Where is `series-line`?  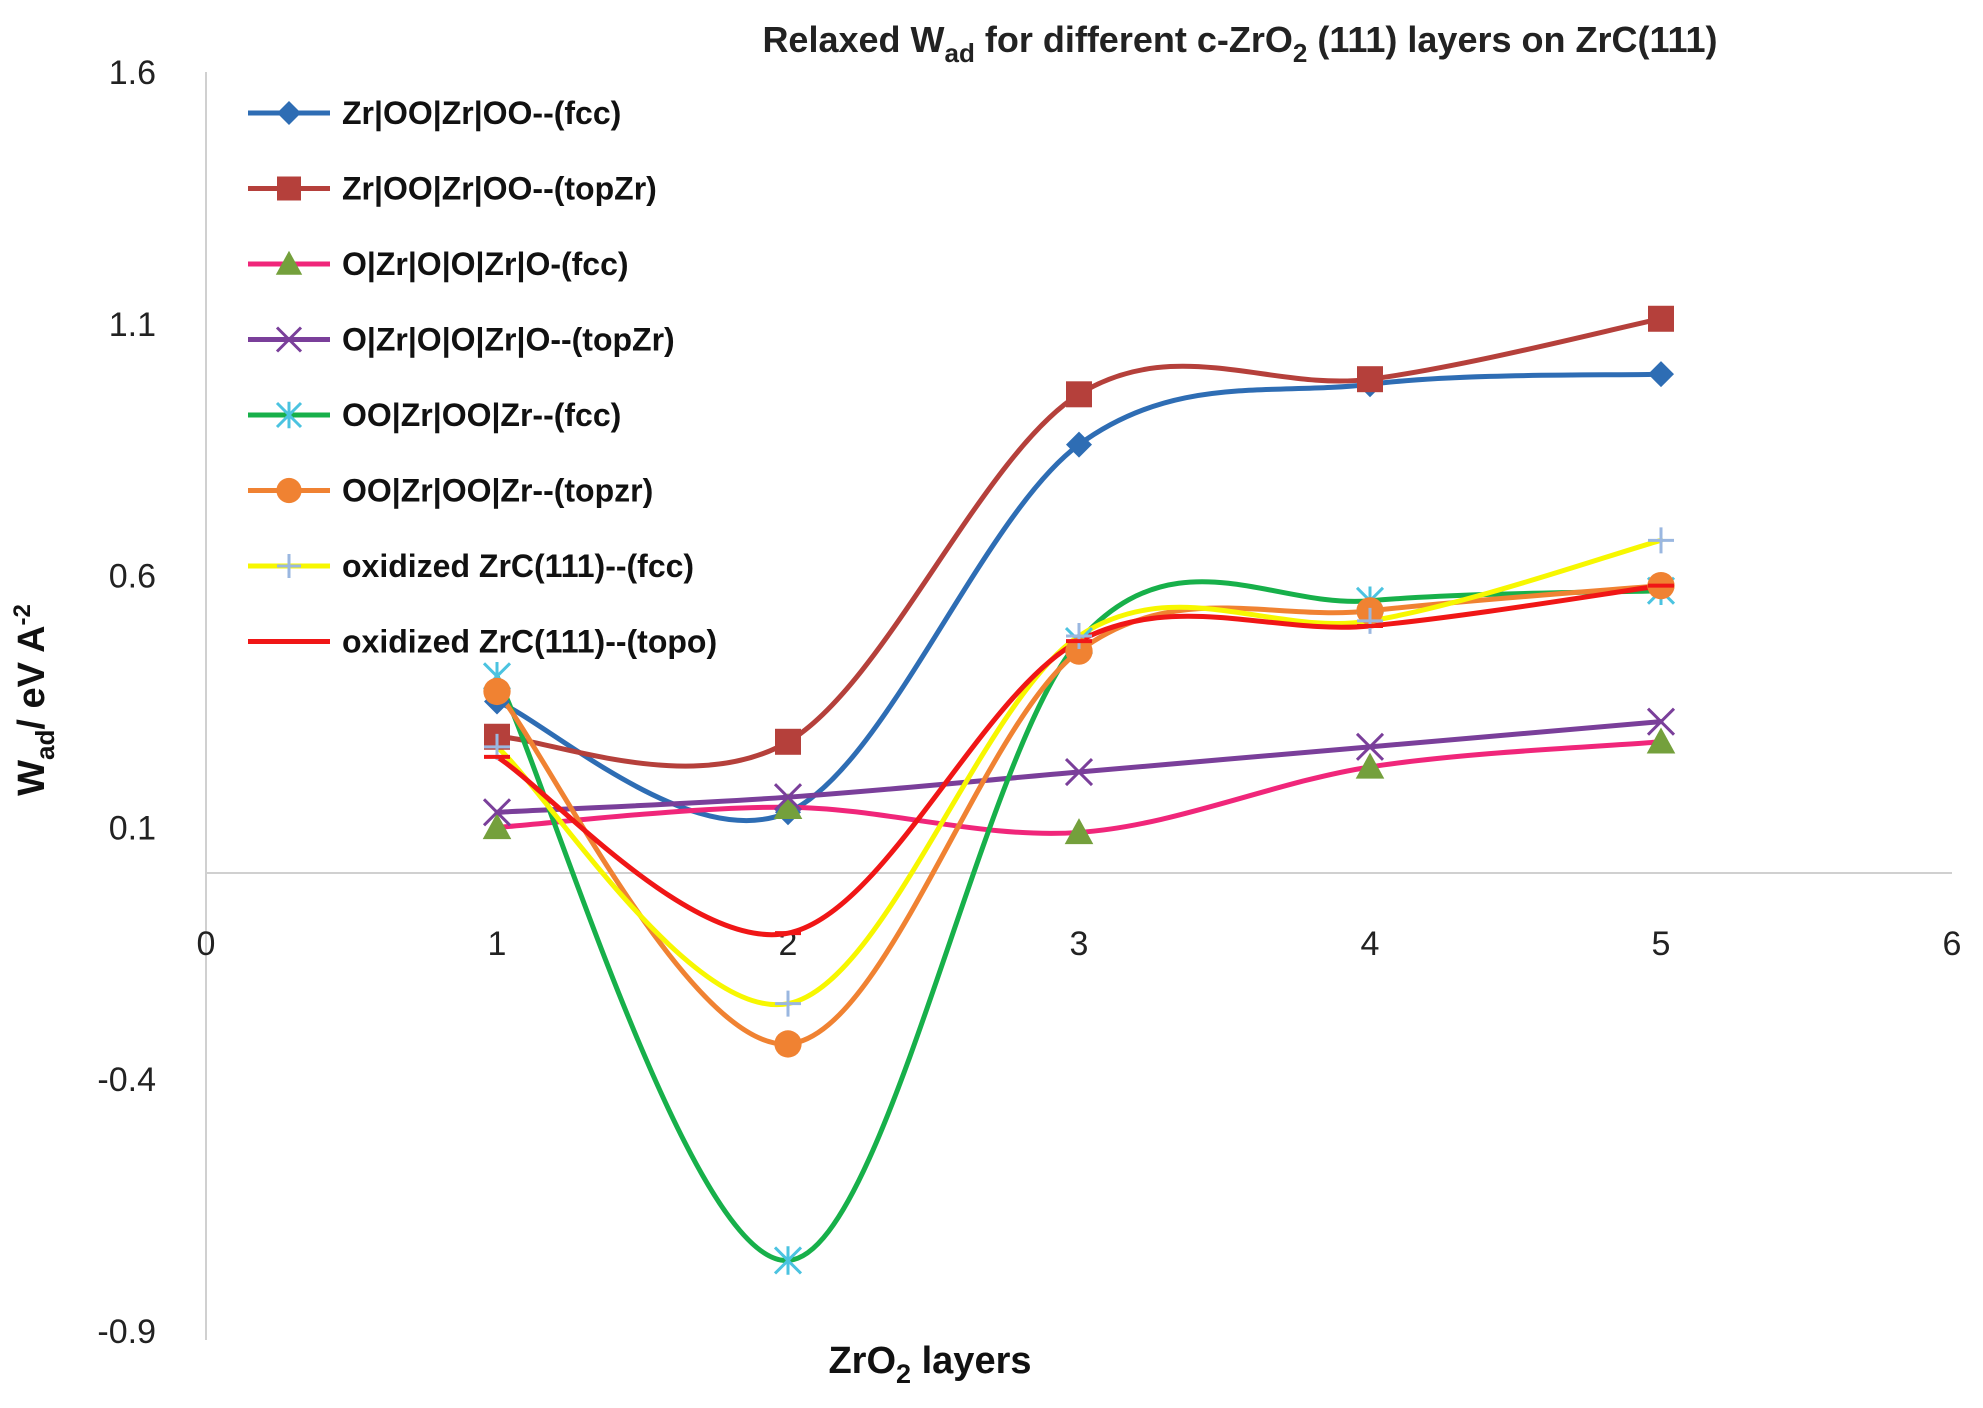 series-line is located at coordinates (1079, 760).